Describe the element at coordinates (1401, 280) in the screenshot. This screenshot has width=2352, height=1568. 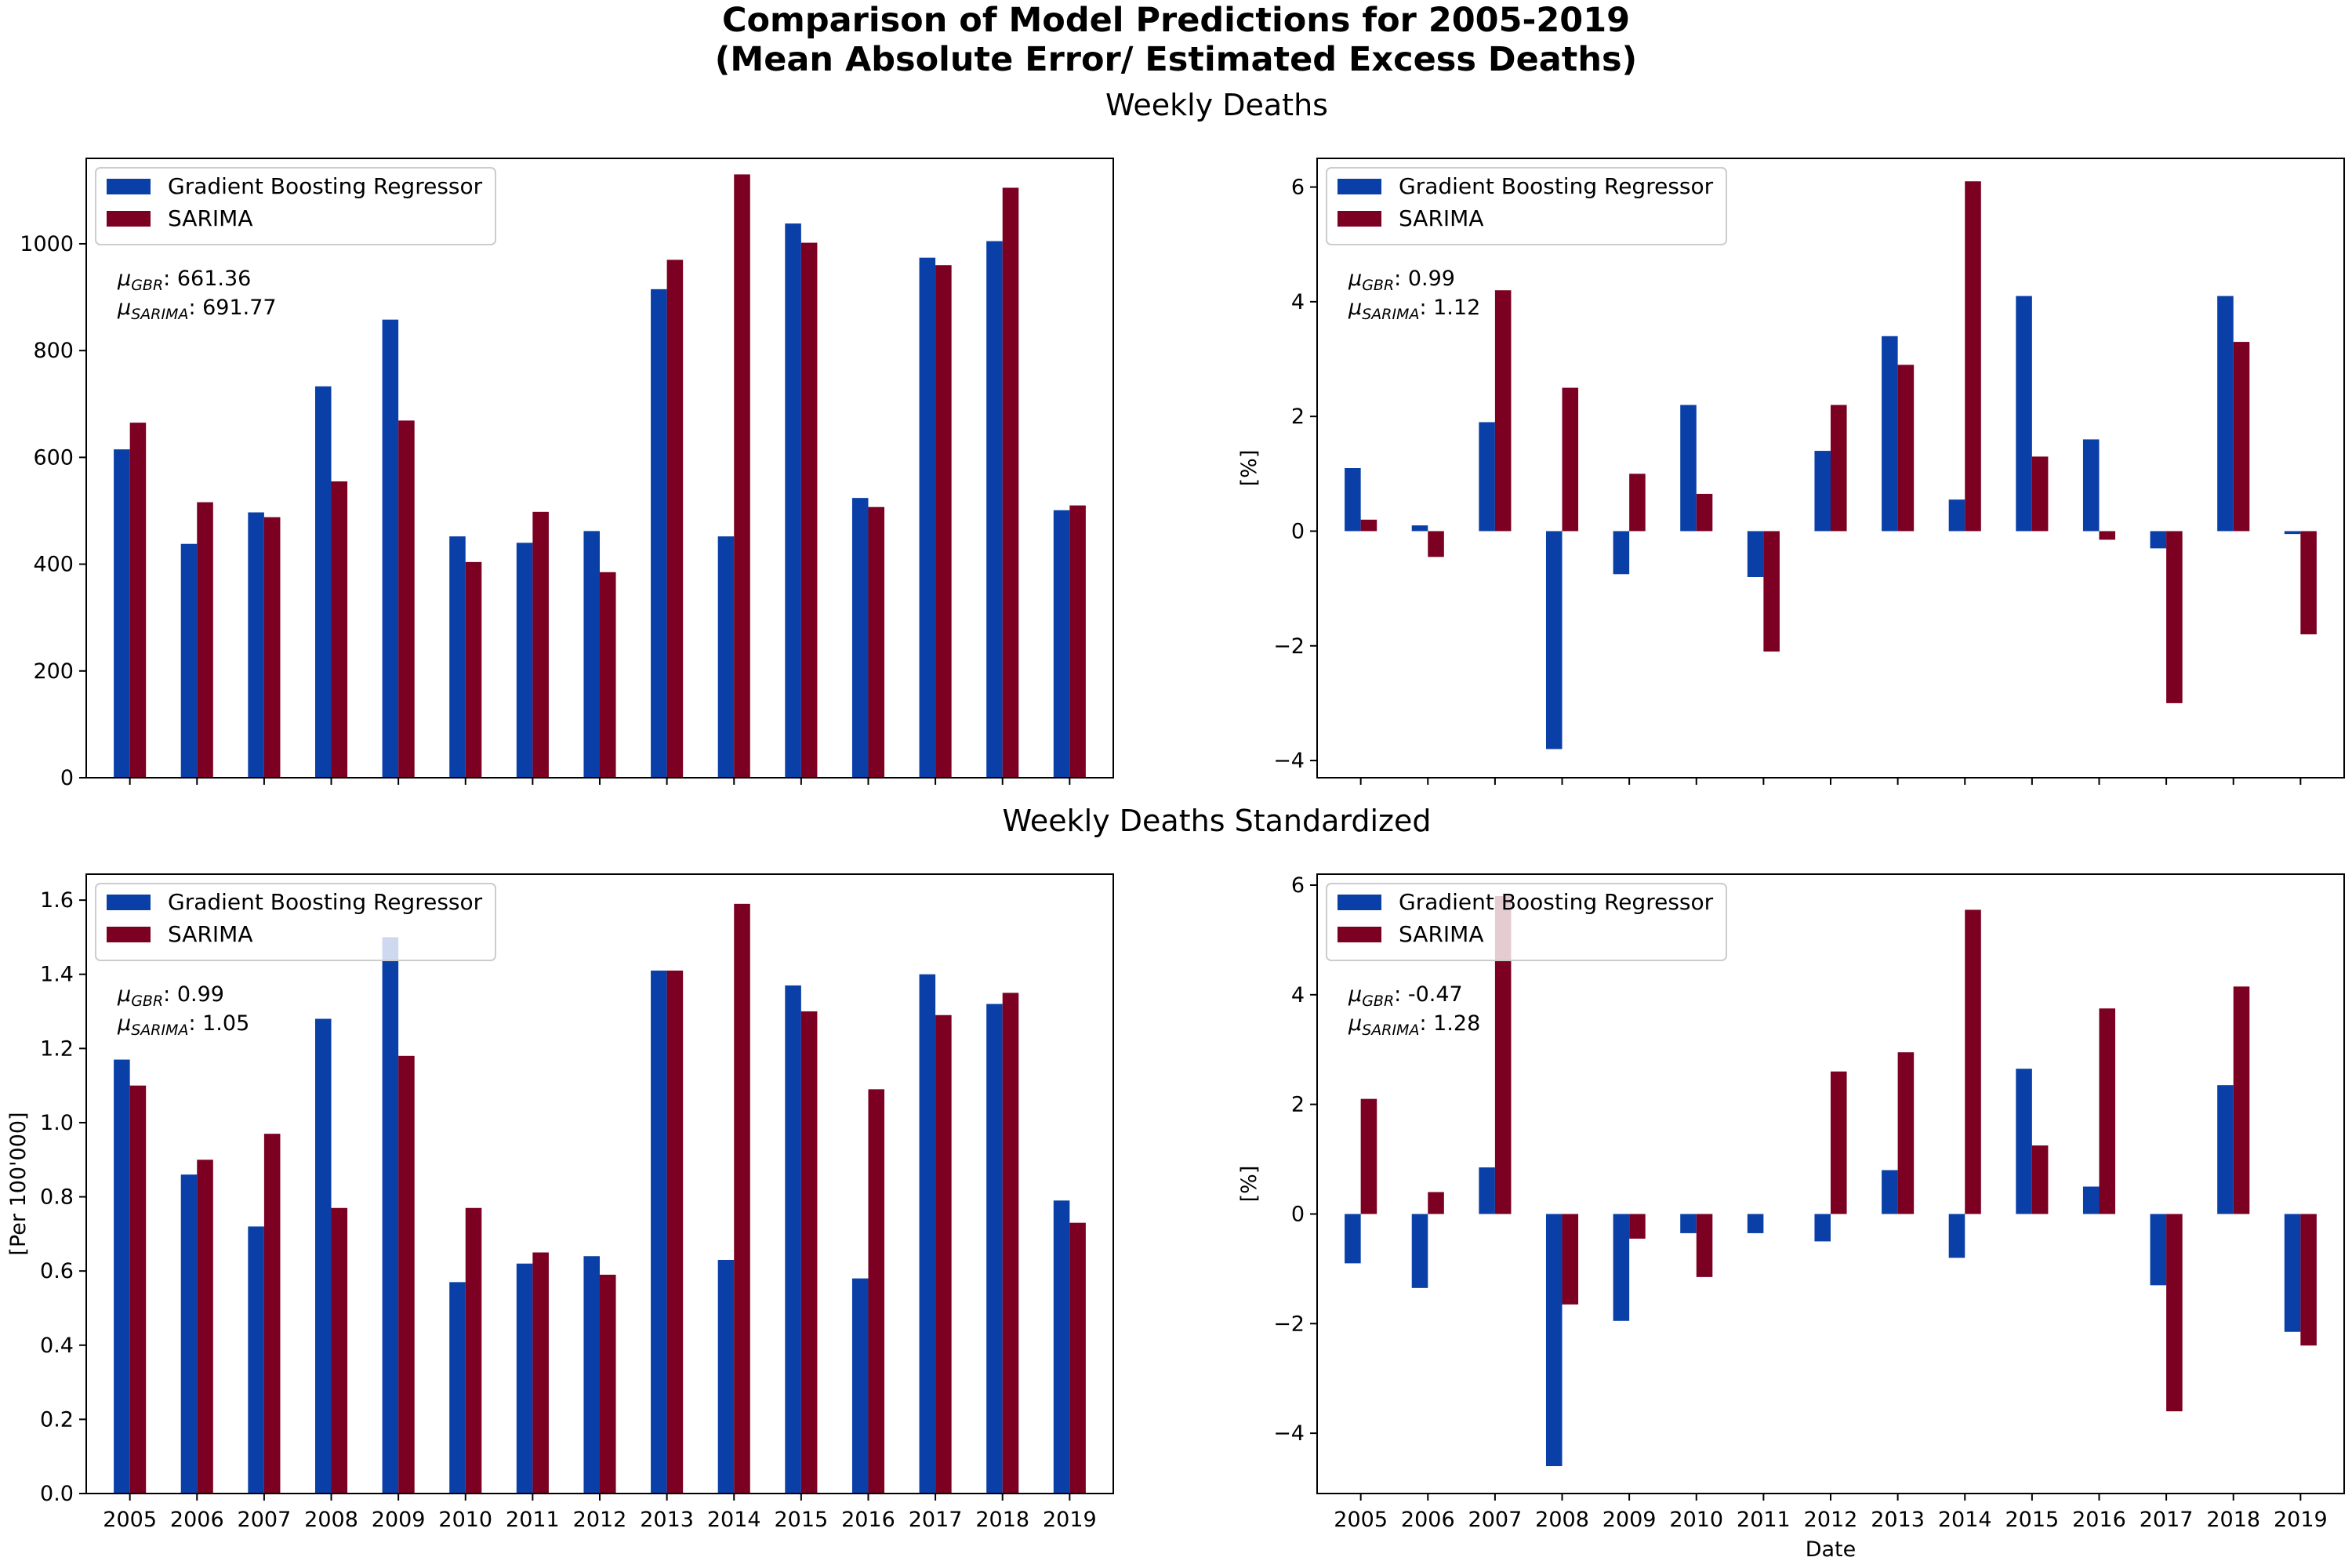
I see `annotation-gbr-mean: μGBR: 0.99` at that location.